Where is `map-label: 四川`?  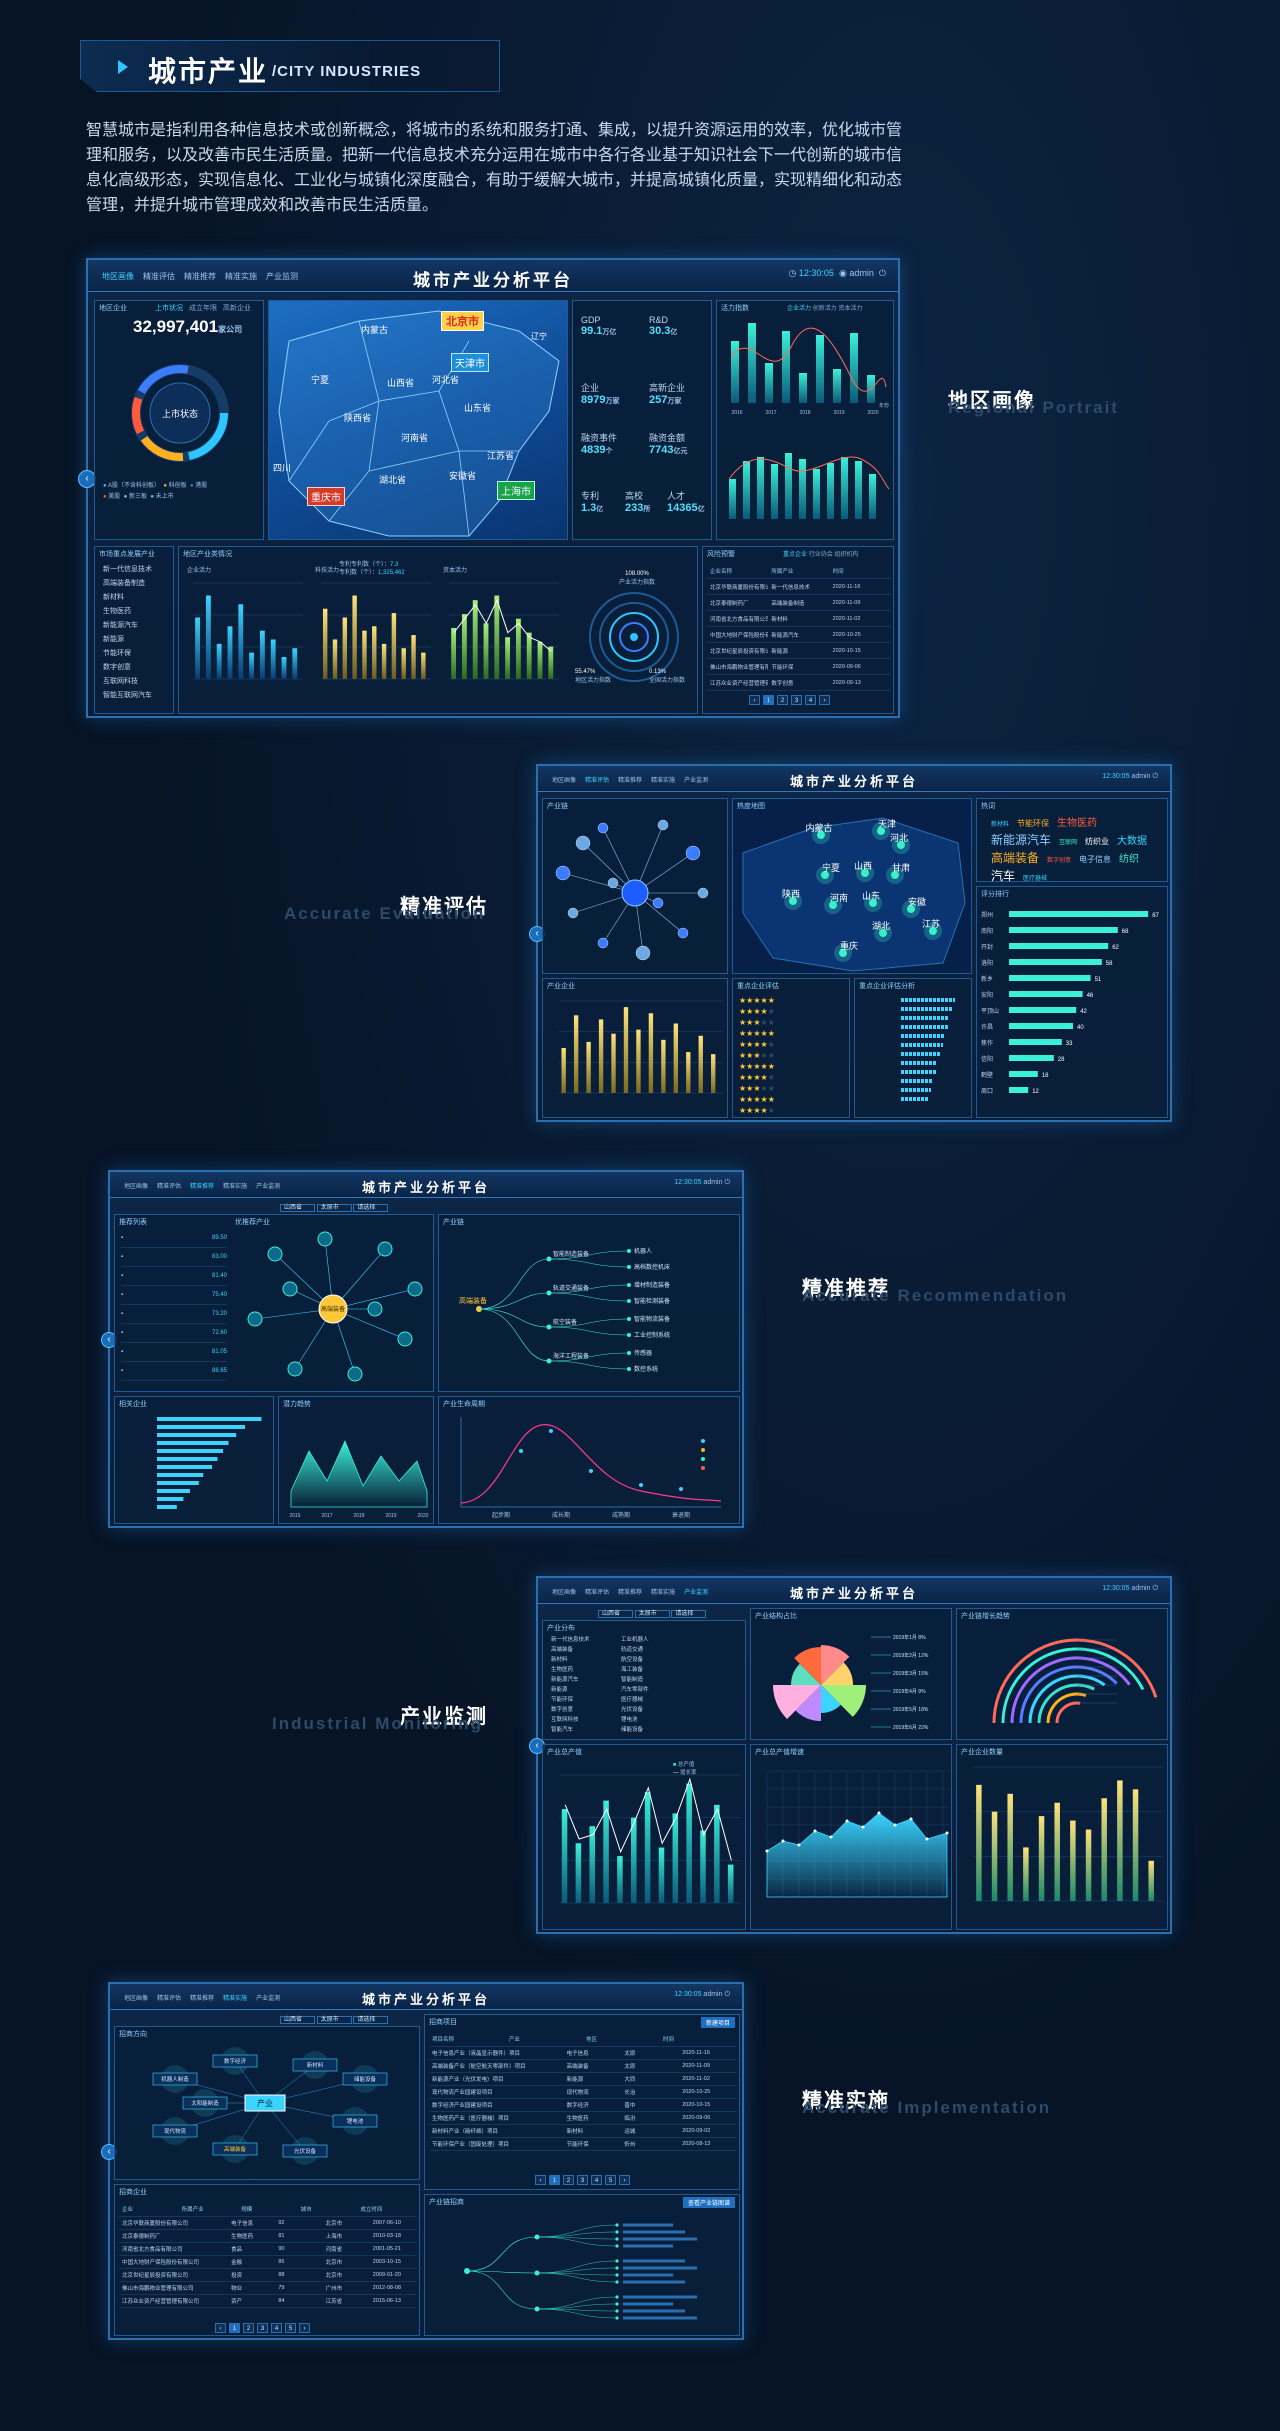 map-label: 四川 is located at coordinates (282, 468).